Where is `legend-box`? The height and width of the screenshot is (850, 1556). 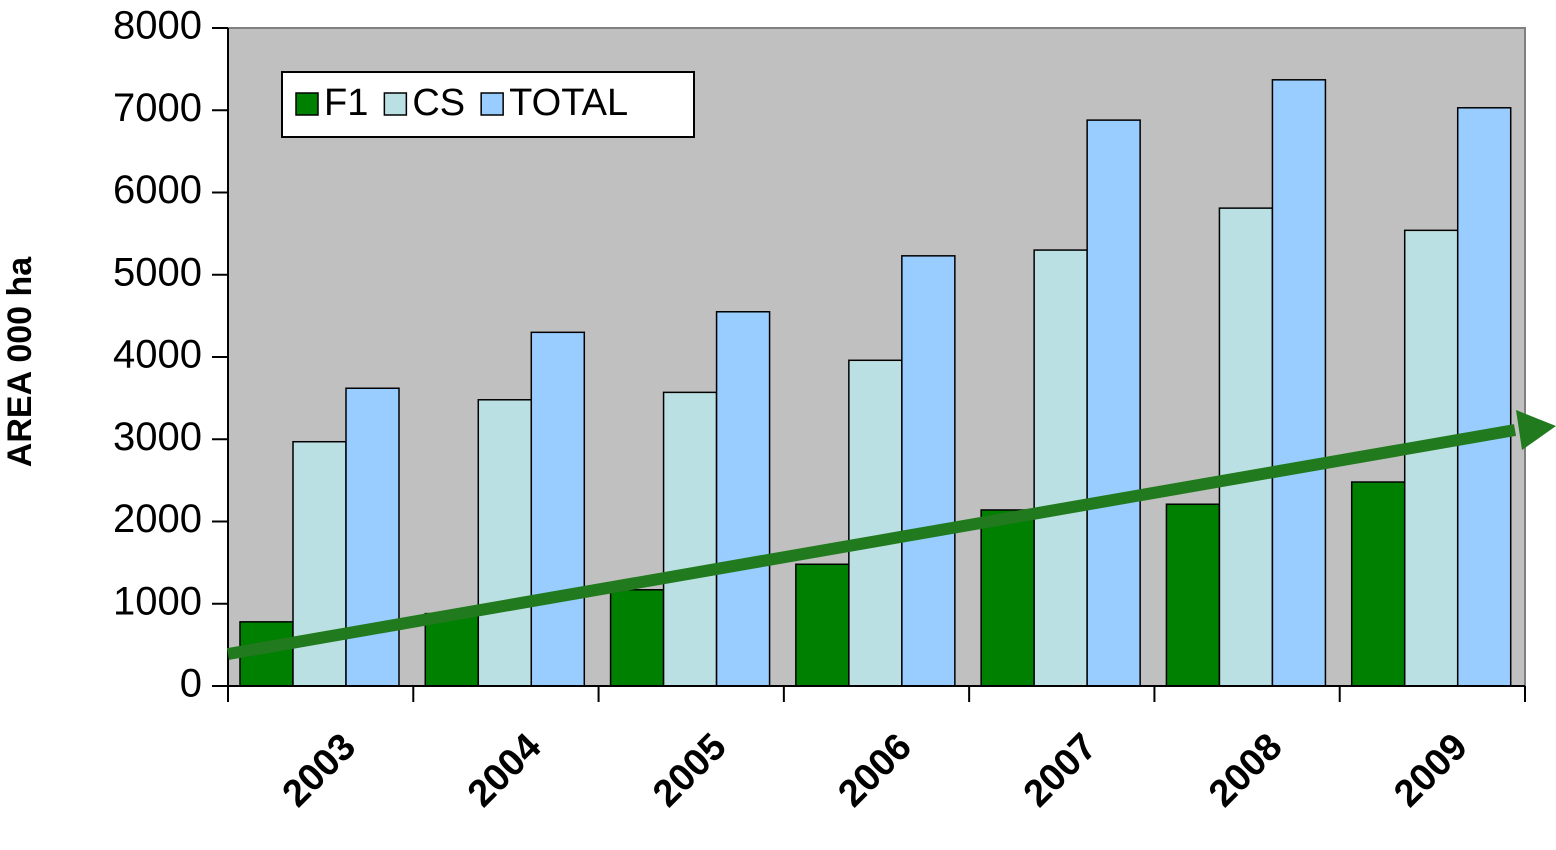 legend-box is located at coordinates (488, 104).